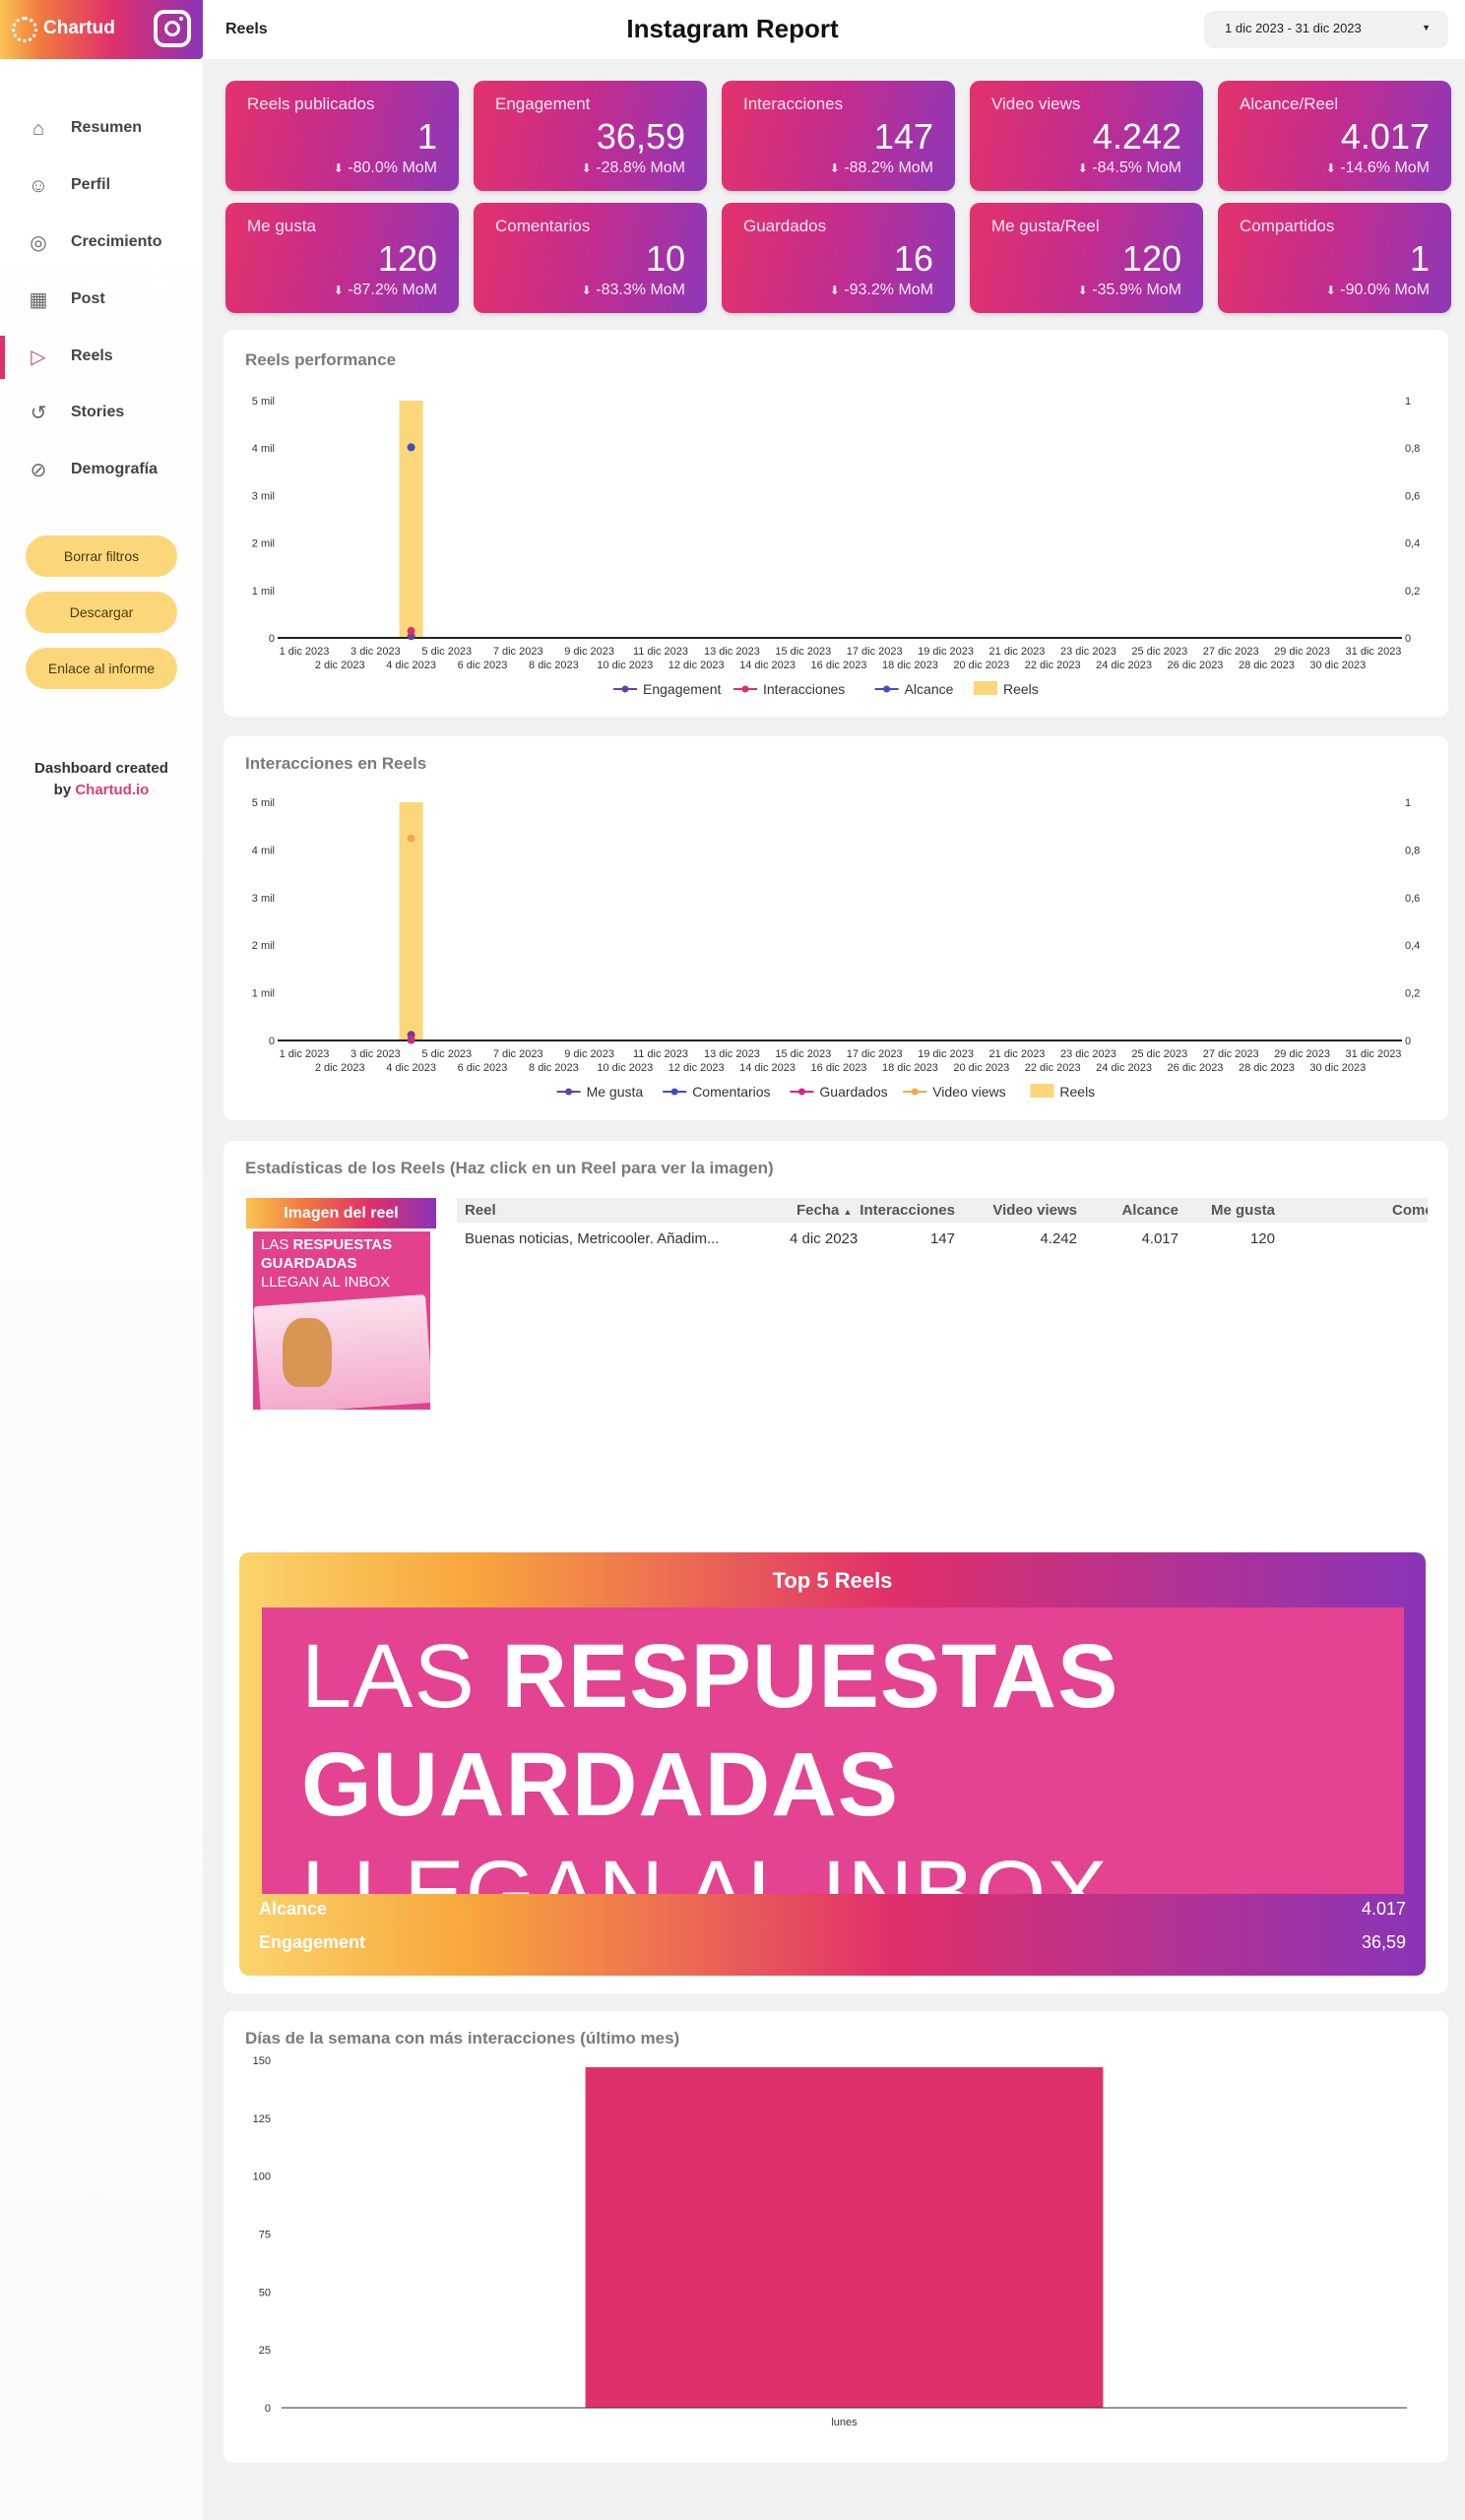 The image size is (1465, 2520). Describe the element at coordinates (1408, 402) in the screenshot. I see `y-right-tick-label: 1` at that location.